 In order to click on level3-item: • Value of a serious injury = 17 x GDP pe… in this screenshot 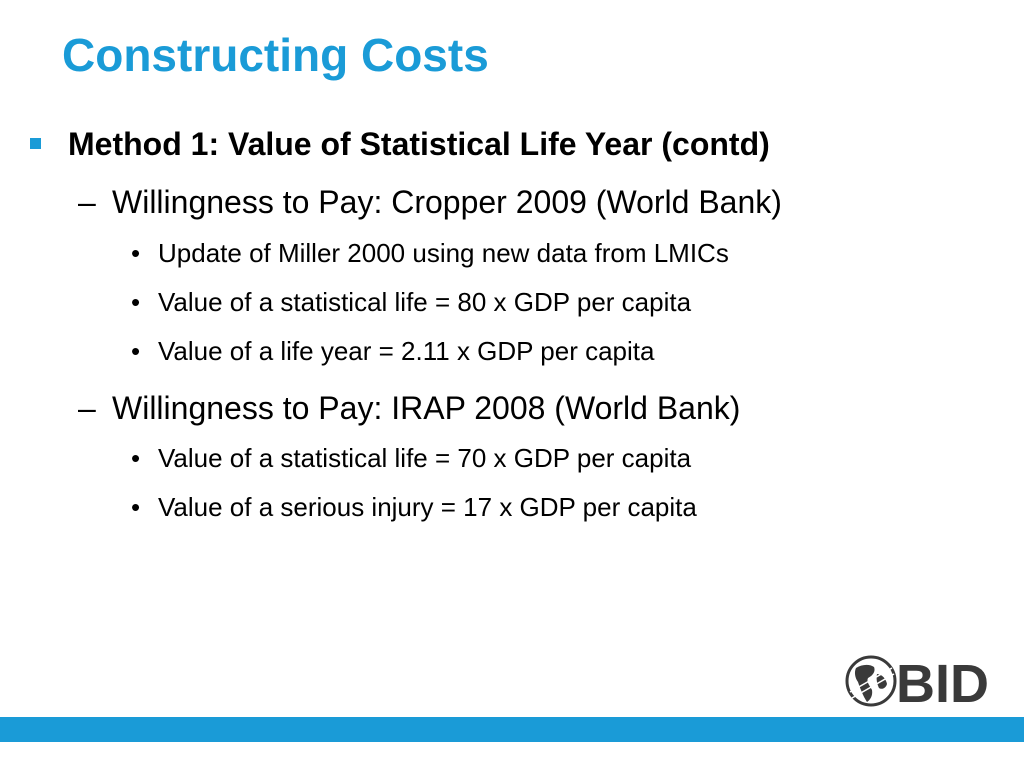, I will do `click(414, 507)`.